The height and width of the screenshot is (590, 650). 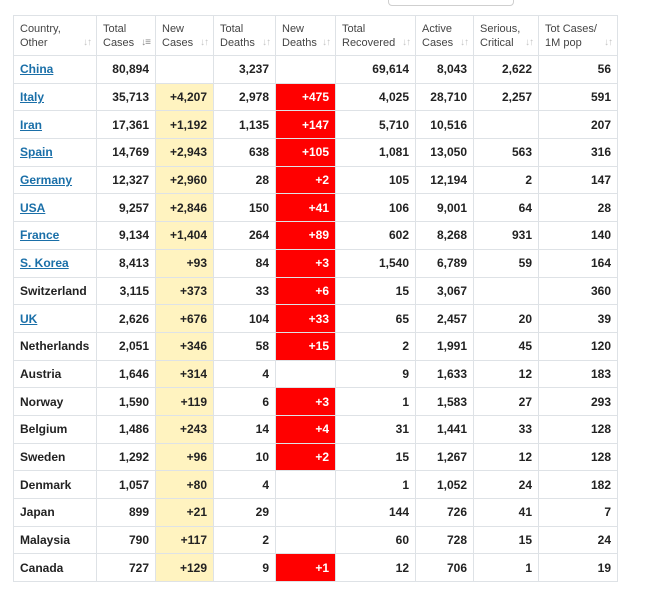 I want to click on table-row: Malaysia 790 +117 2 60 728 15 24, so click(x=315, y=540).